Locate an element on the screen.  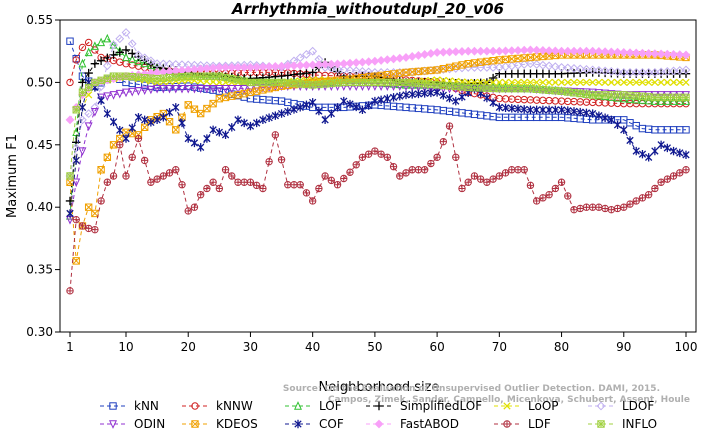
legend-item-ldof: LDOF is located at coordinates (621, 406).